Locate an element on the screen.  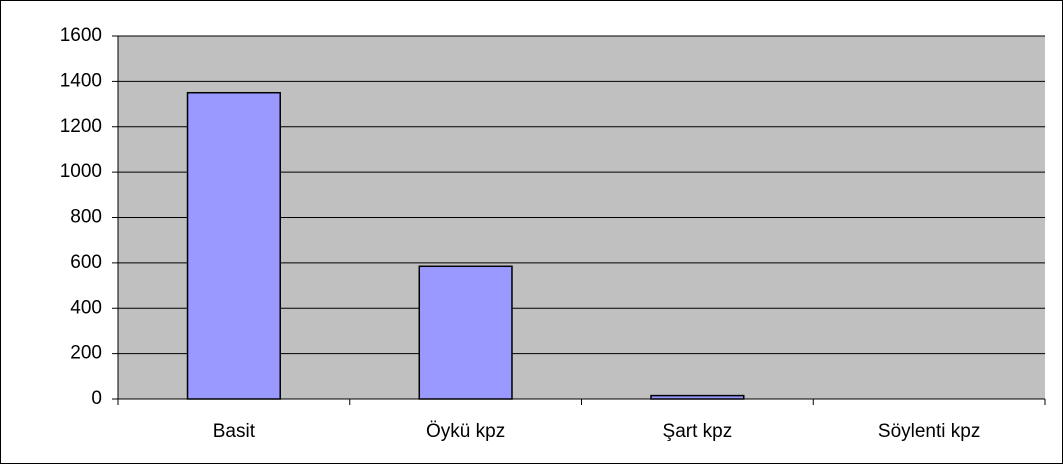
y-tick-label: 0 is located at coordinates (96, 398).